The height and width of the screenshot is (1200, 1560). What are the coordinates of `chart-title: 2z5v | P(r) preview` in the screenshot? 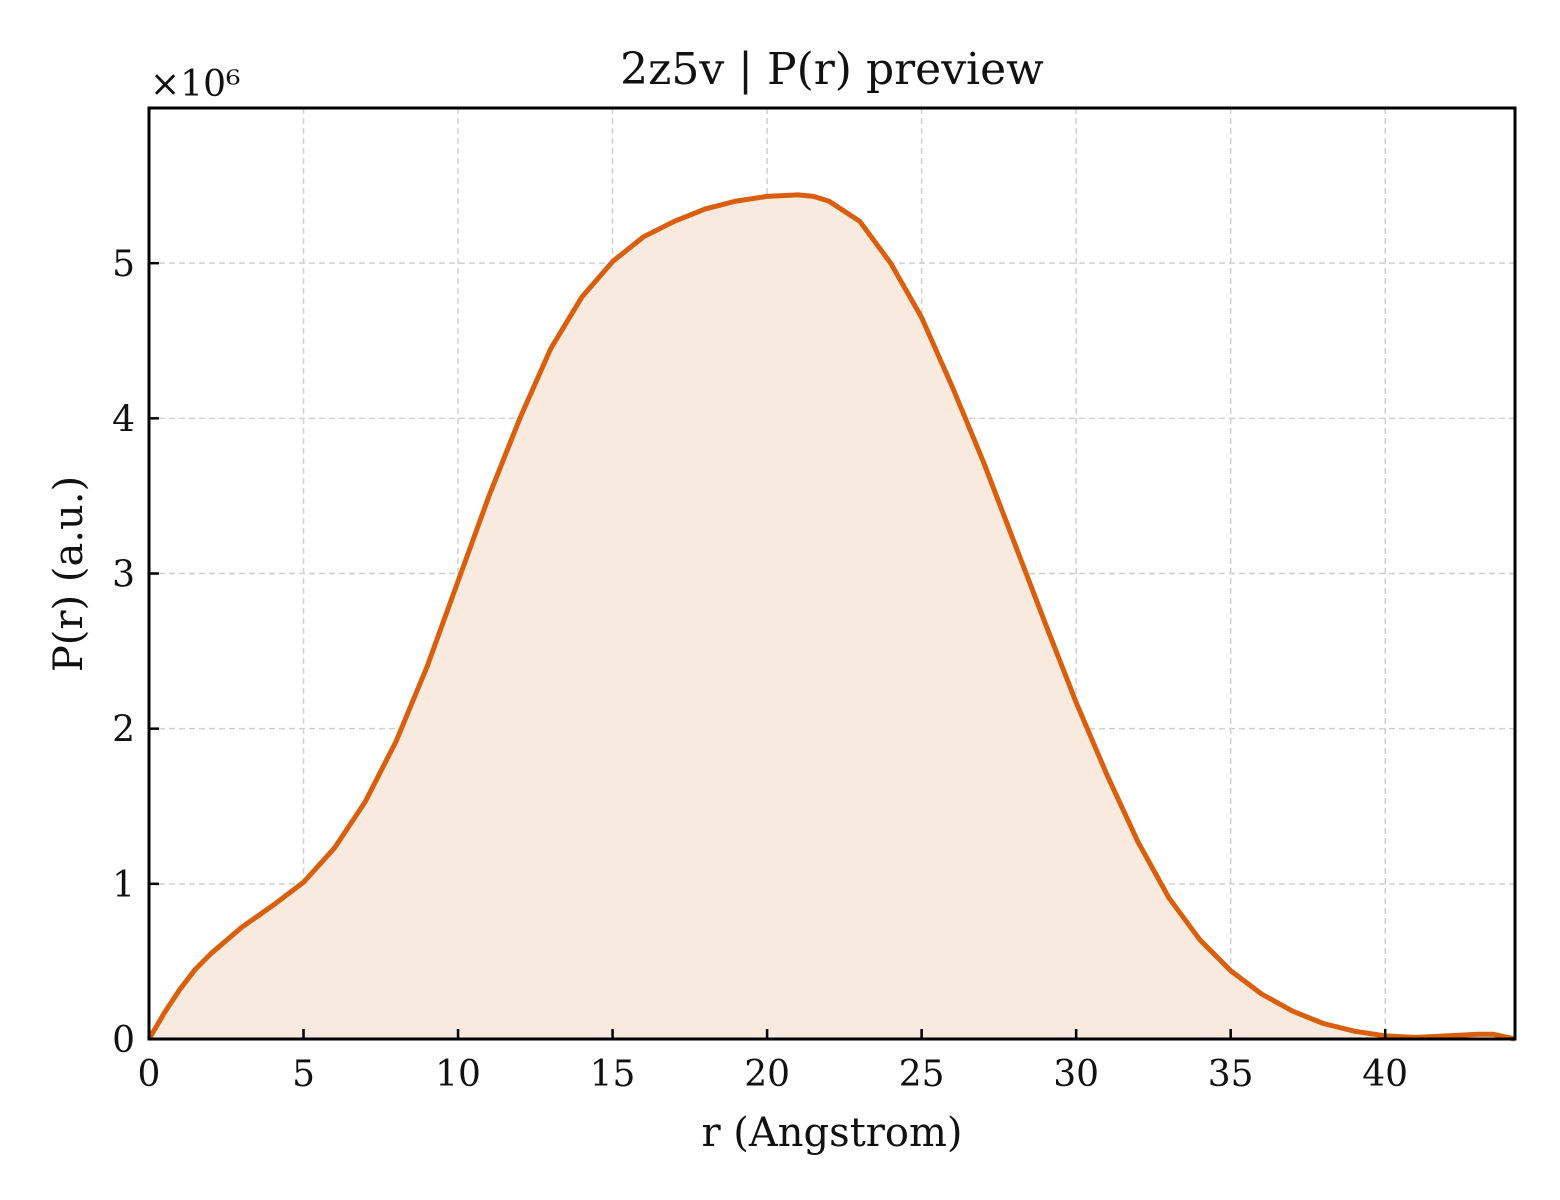 It's located at (832, 69).